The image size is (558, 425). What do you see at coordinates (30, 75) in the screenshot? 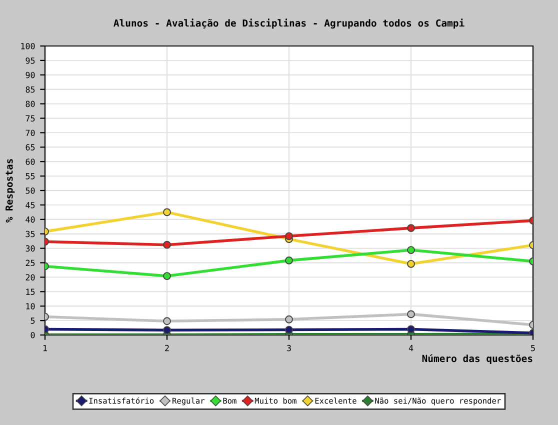
I see `y-tick-label: 90` at bounding box center [30, 75].